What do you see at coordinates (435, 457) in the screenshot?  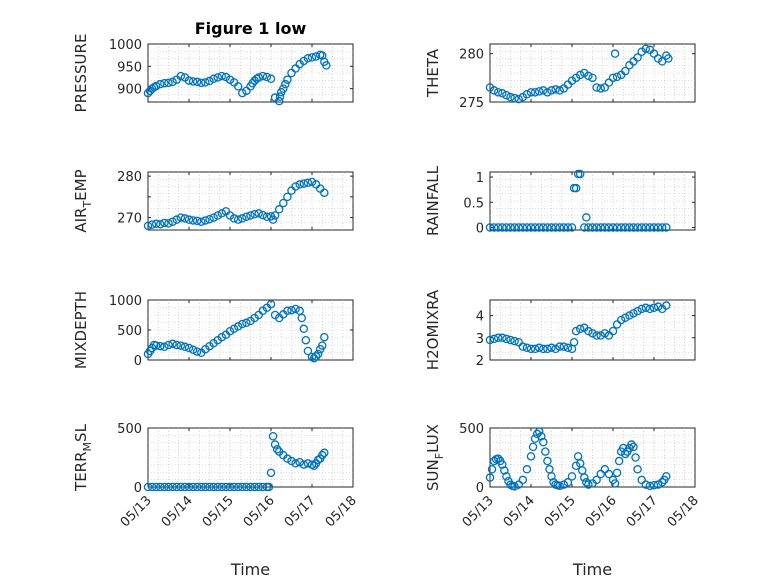 I see `y-axis-label: SUNFLUX` at bounding box center [435, 457].